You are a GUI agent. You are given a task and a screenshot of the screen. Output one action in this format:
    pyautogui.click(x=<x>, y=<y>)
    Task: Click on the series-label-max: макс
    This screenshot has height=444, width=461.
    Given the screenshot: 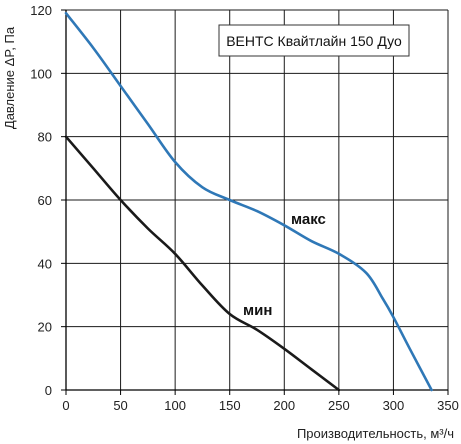 What is the action you would take?
    pyautogui.click(x=308, y=219)
    